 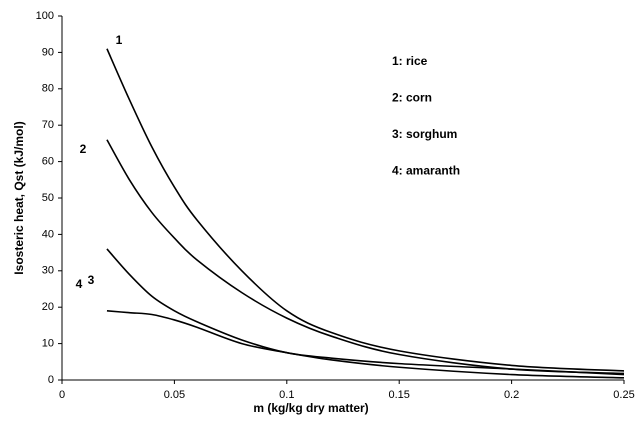 I want to click on legend-entry: 2: corn, so click(x=412, y=98).